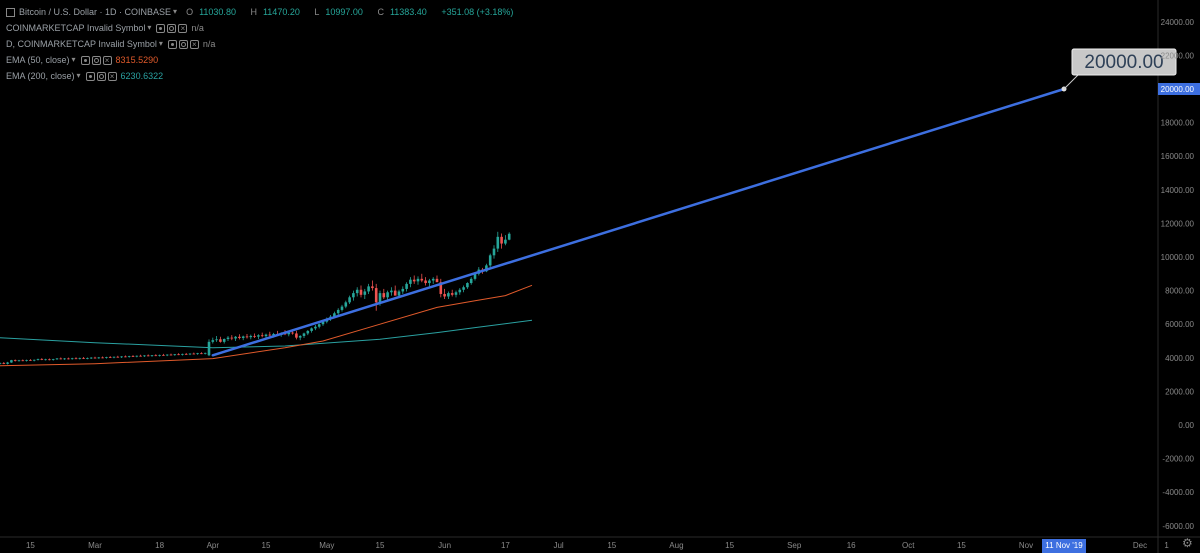  What do you see at coordinates (1179, 89) in the screenshot?
I see `price-marker` at bounding box center [1179, 89].